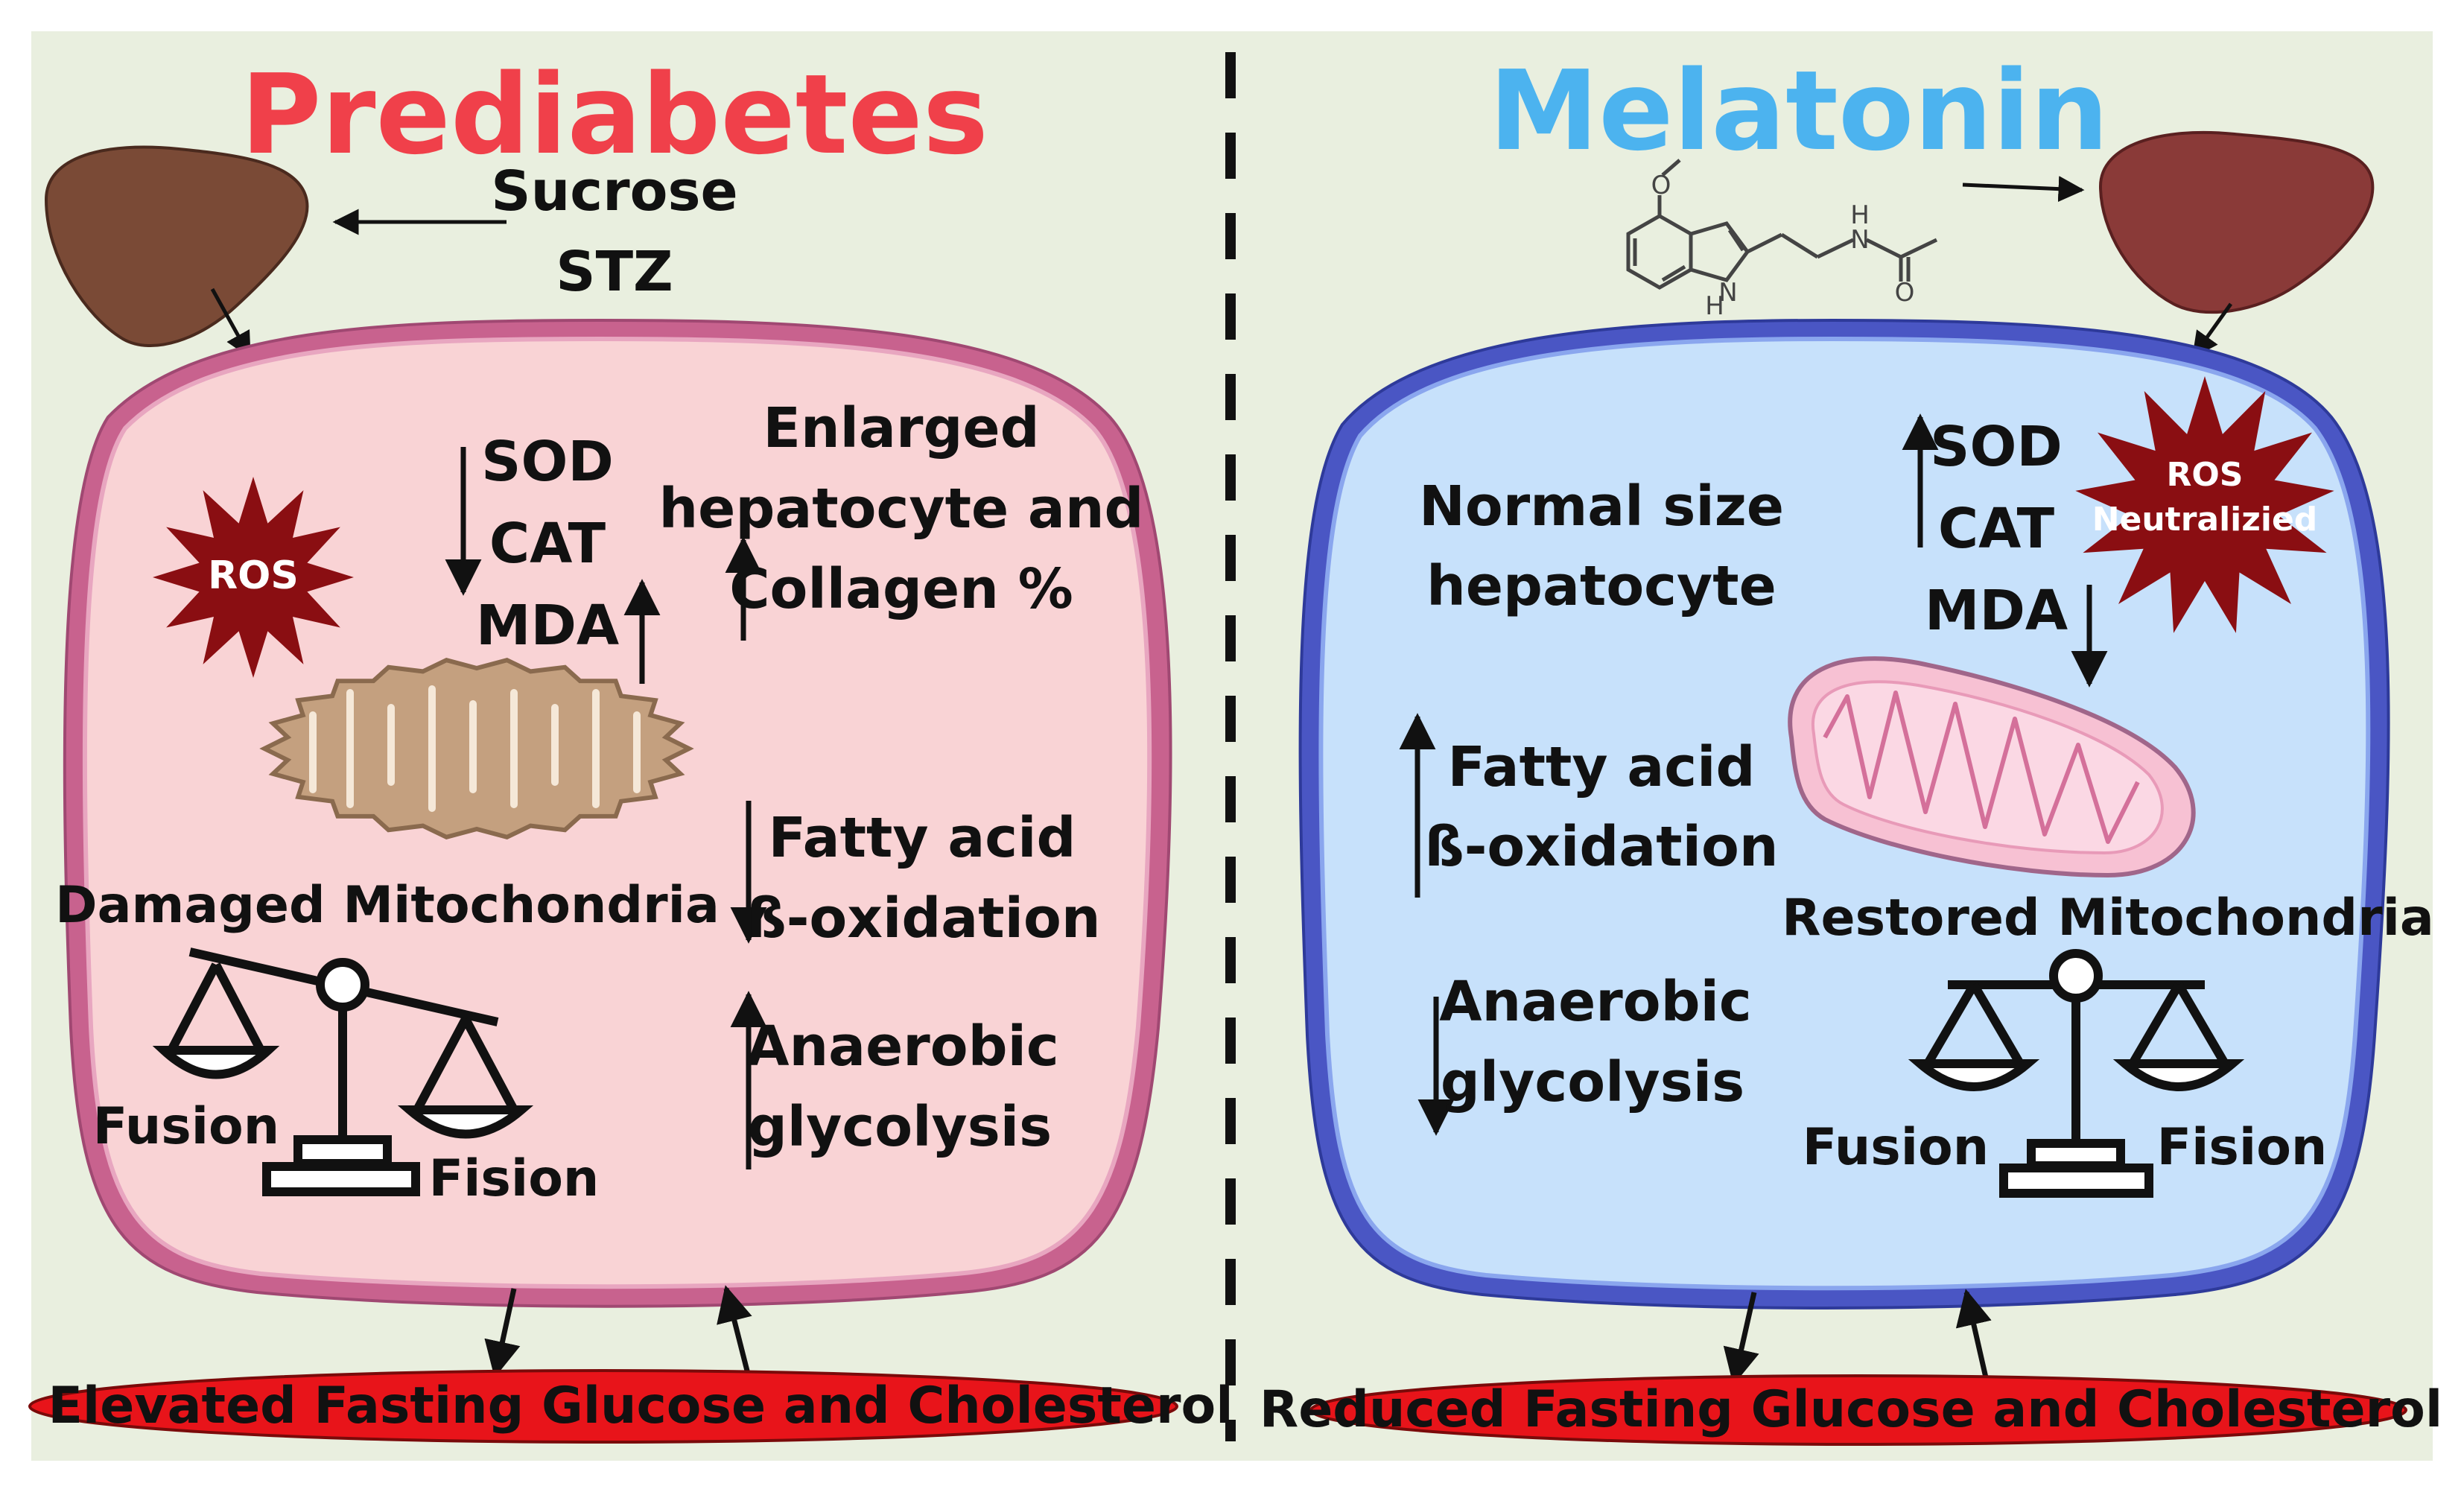 This screenshot has height=1492, width=2464. I want to click on restored-mitochondria-icon, so click(1992, 767).